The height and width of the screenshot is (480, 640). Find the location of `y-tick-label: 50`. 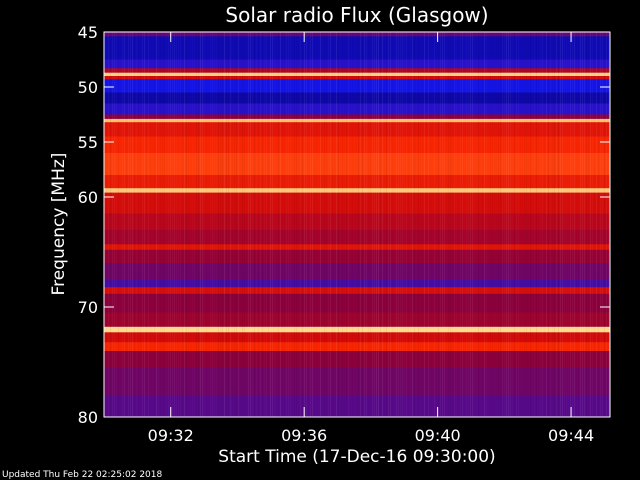

y-tick-label: 50 is located at coordinates (88, 87).